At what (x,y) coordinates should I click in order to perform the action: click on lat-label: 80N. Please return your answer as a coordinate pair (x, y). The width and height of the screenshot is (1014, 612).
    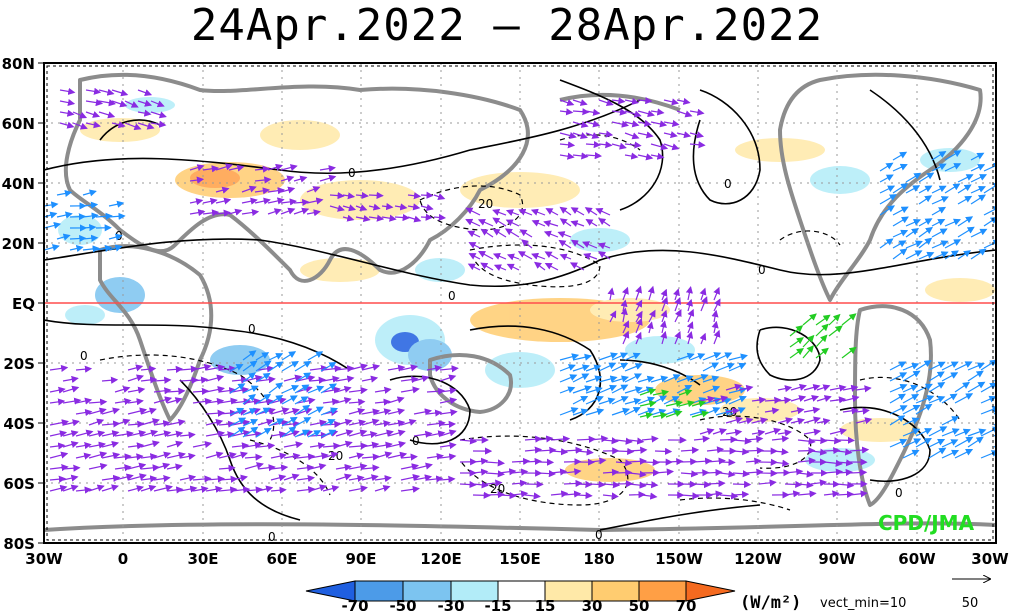
    Looking at the image, I should click on (18, 64).